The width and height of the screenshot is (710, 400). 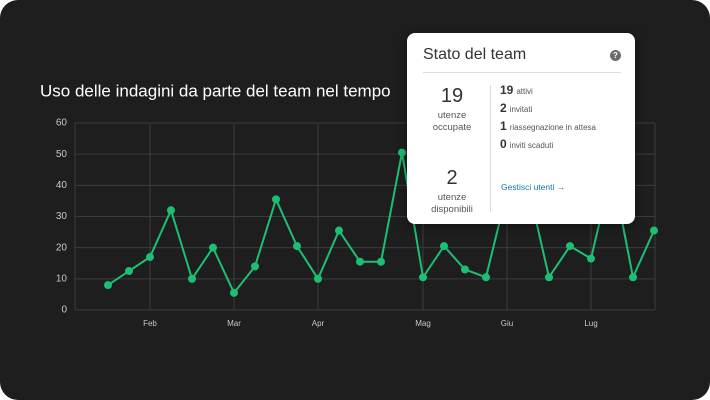 I want to click on stat-label: inviti scaduti, so click(x=531, y=145).